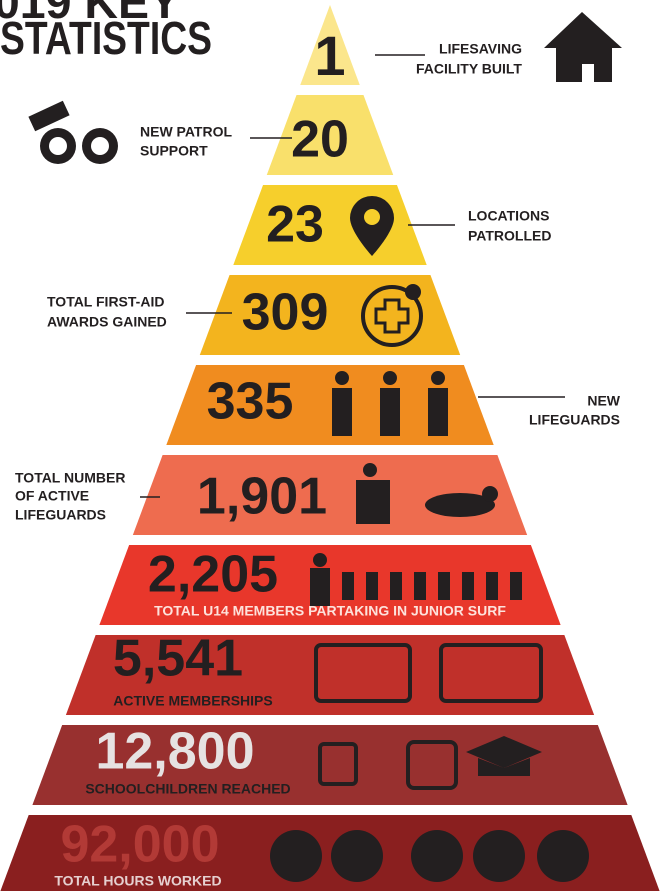  What do you see at coordinates (413, 292) in the screenshot?
I see `badge` at bounding box center [413, 292].